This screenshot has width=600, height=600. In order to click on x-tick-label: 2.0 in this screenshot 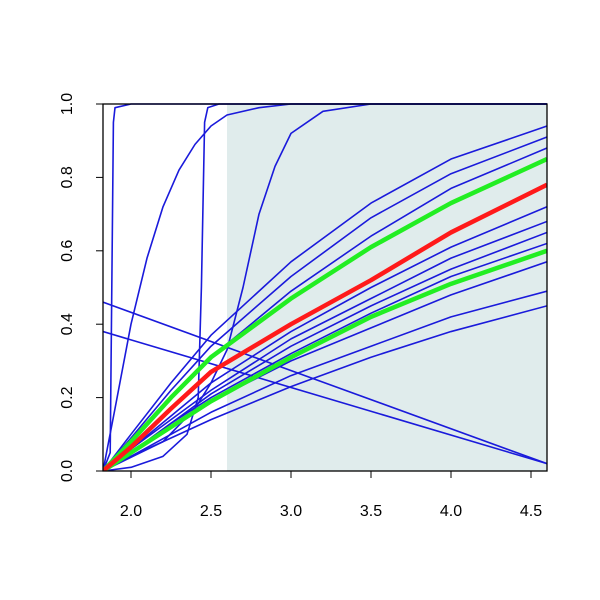, I will do `click(131, 511)`.